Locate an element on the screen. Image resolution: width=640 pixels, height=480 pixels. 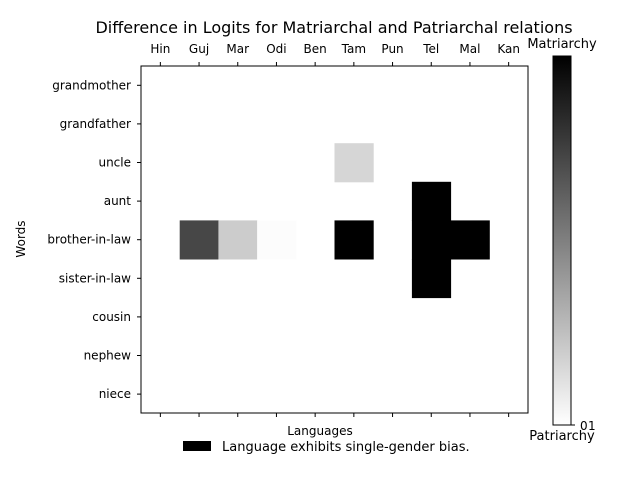
x-tick-label-Tel: Tel is located at coordinates (430, 49).